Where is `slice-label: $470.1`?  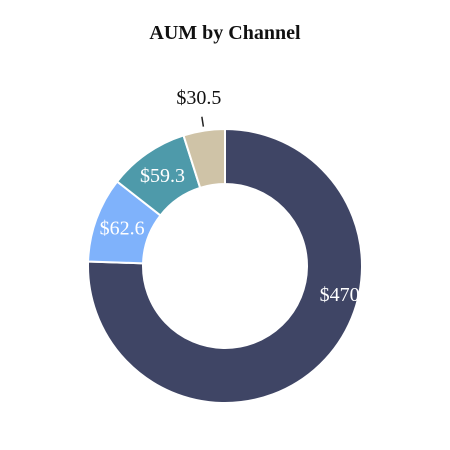
slice-label: $470.1 is located at coordinates (347, 295).